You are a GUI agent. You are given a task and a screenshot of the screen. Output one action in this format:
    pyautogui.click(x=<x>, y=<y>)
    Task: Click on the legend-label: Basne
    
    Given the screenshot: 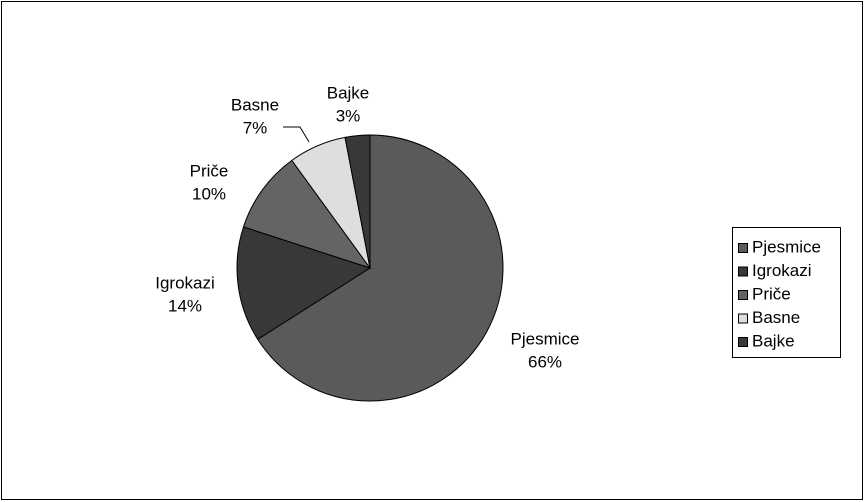 What is the action you would take?
    pyautogui.click(x=776, y=317)
    